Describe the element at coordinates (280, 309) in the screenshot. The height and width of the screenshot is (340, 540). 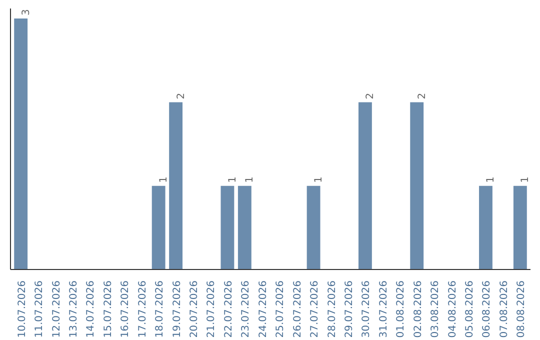
I see `x-tick-label: 25.07.2026` at that location.